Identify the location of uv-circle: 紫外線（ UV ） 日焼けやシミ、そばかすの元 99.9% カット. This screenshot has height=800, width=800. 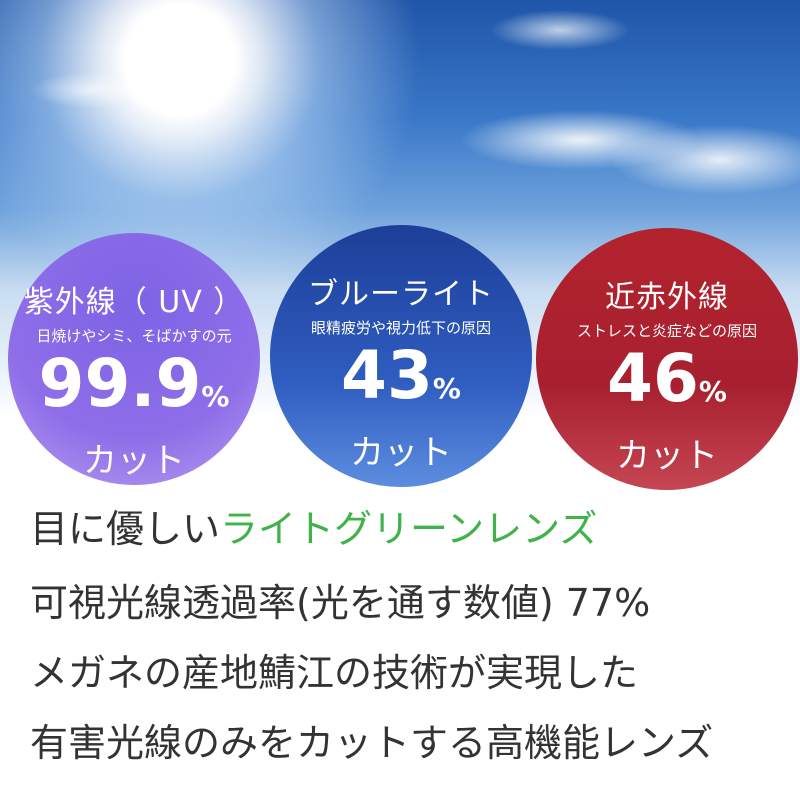
(134, 359).